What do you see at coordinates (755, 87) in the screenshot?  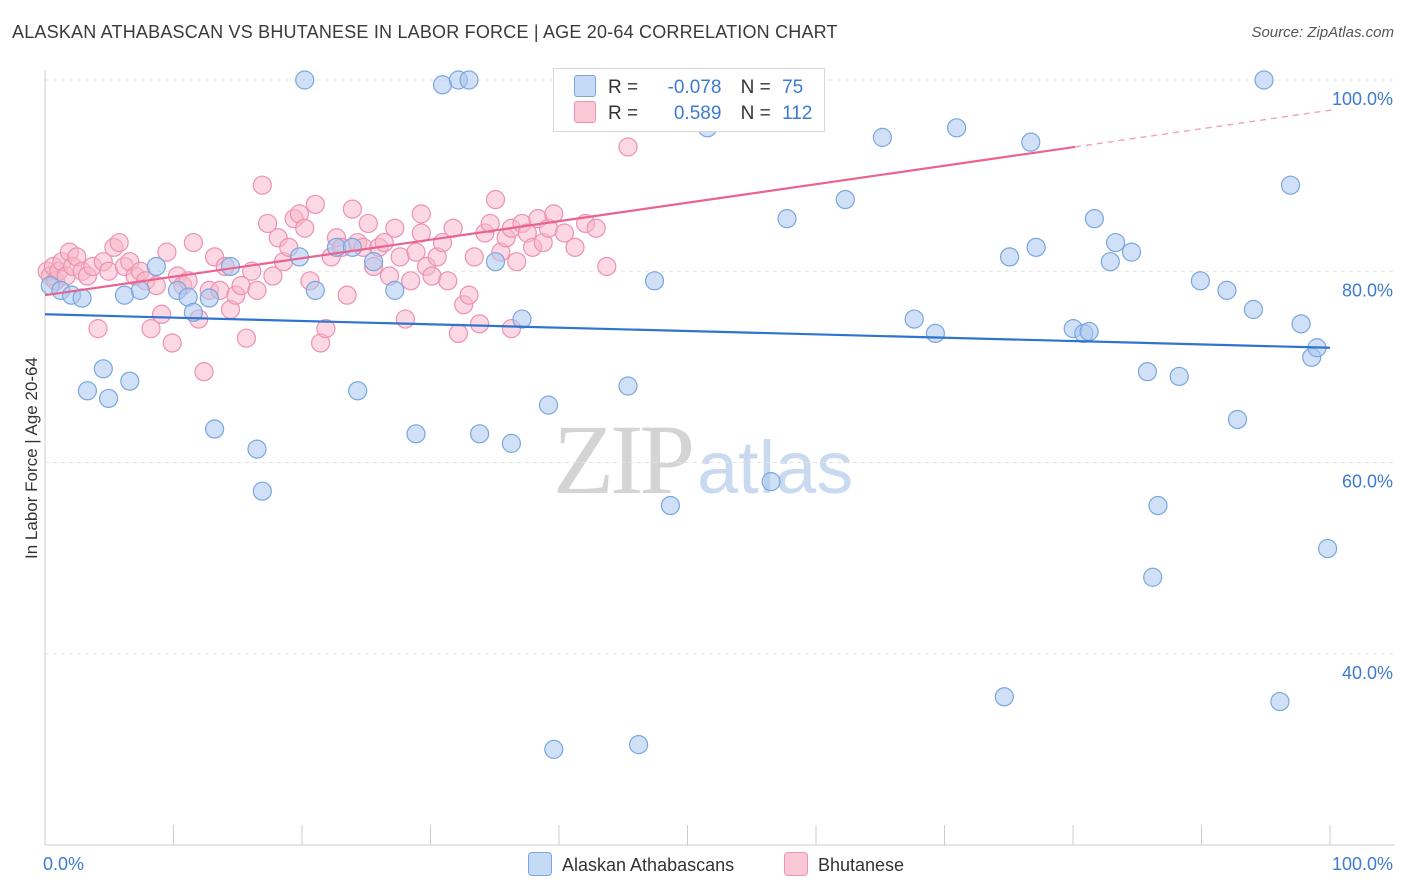 I see `legend-n-label-1: N =` at bounding box center [755, 87].